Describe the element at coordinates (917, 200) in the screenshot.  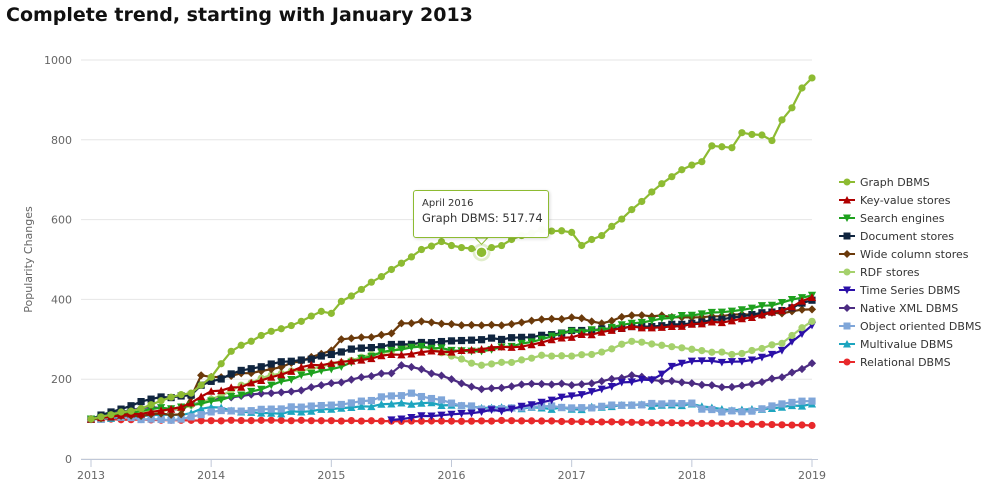
I see `legend-item-key-value-stores: Key-value stores` at that location.